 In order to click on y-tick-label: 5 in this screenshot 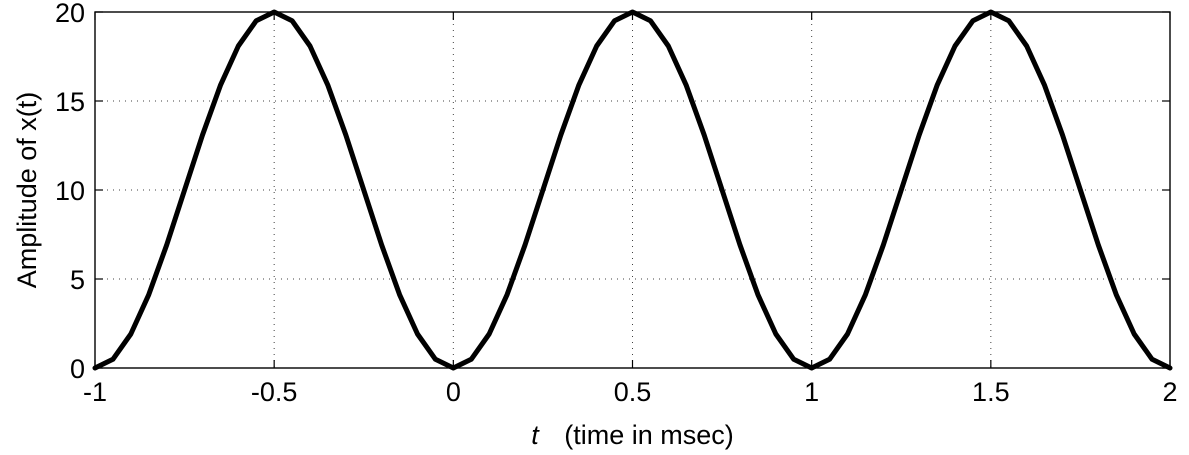, I will do `click(77, 280)`.